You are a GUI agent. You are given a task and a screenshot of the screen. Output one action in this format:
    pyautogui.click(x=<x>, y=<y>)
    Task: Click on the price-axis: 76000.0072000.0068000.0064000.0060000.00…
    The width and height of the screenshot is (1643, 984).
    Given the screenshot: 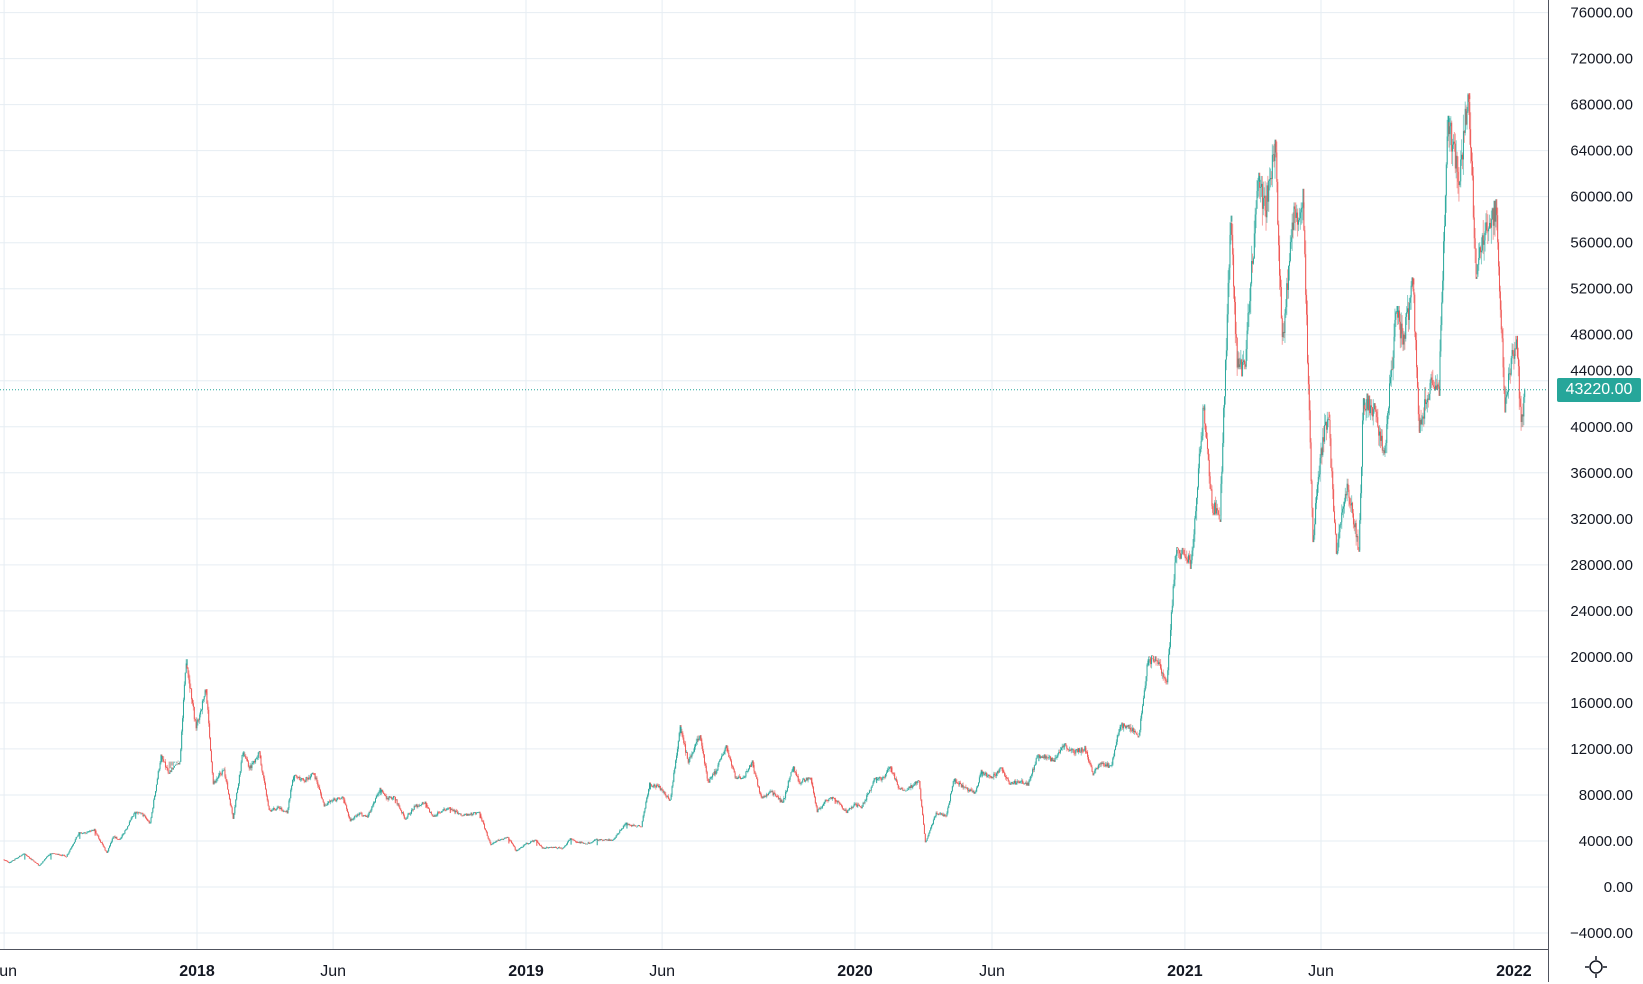 What is the action you would take?
    pyautogui.click(x=1601, y=473)
    